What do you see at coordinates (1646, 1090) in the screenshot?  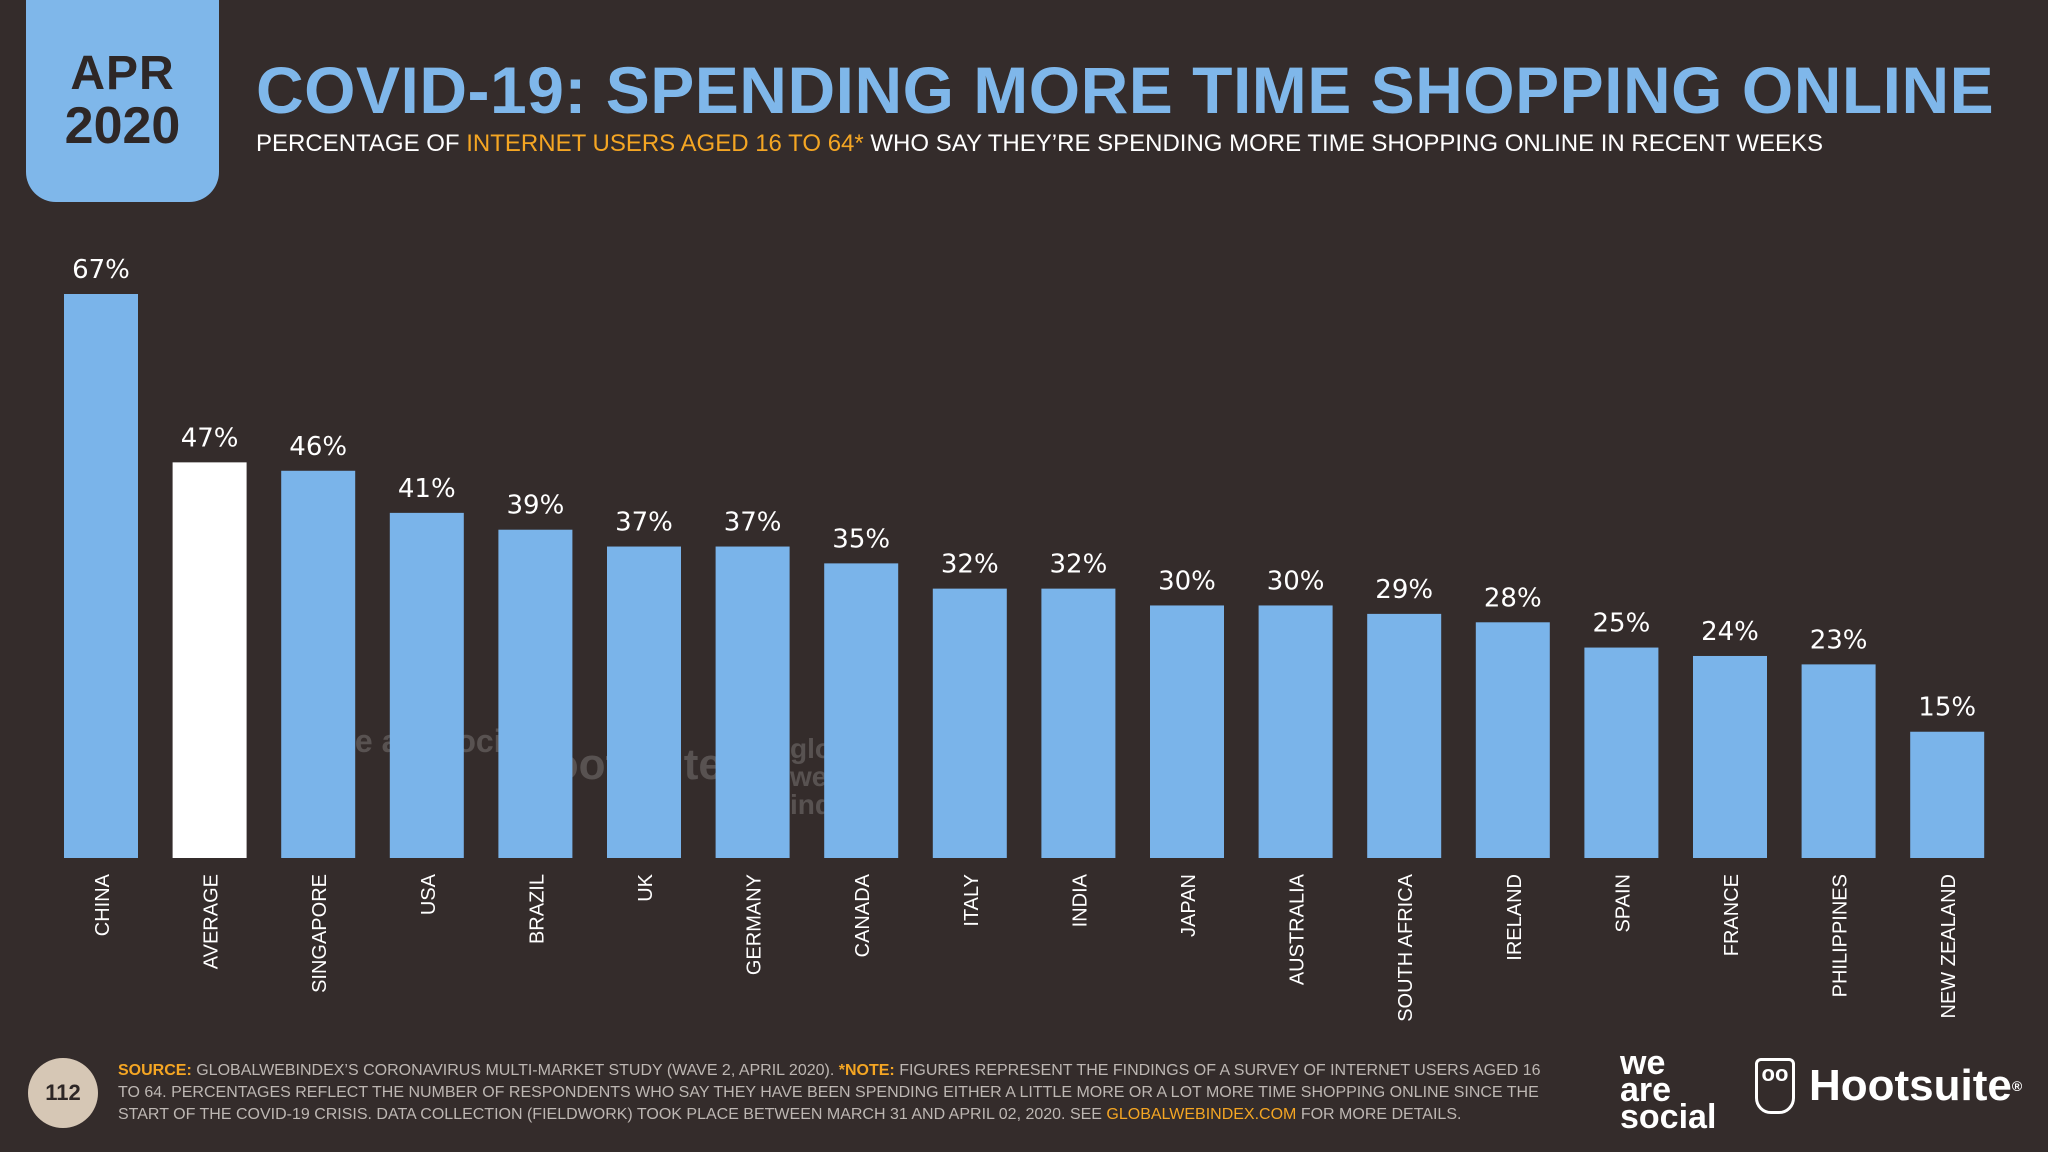 I see `was-line2: are` at bounding box center [1646, 1090].